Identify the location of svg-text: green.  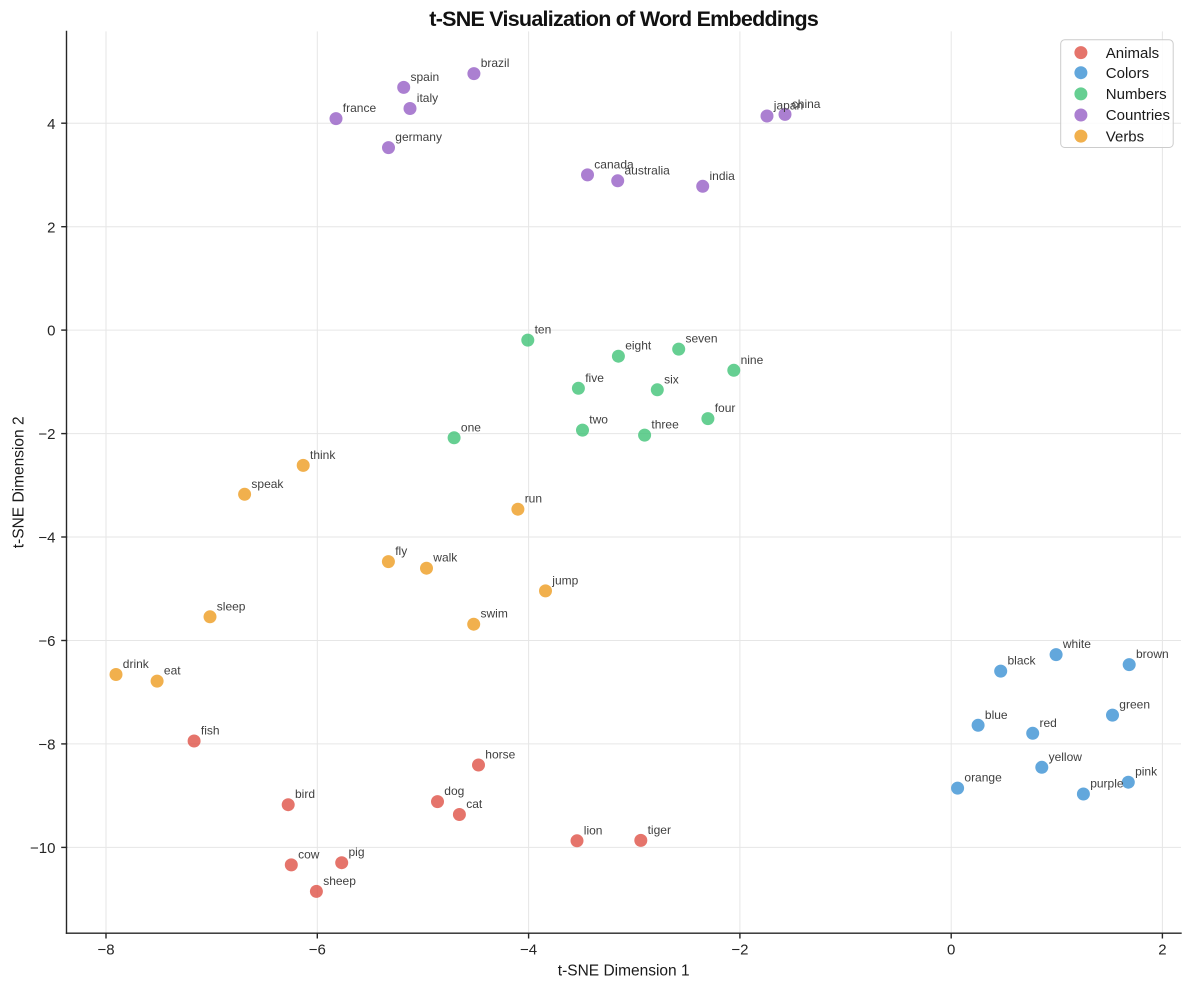
(1134, 705).